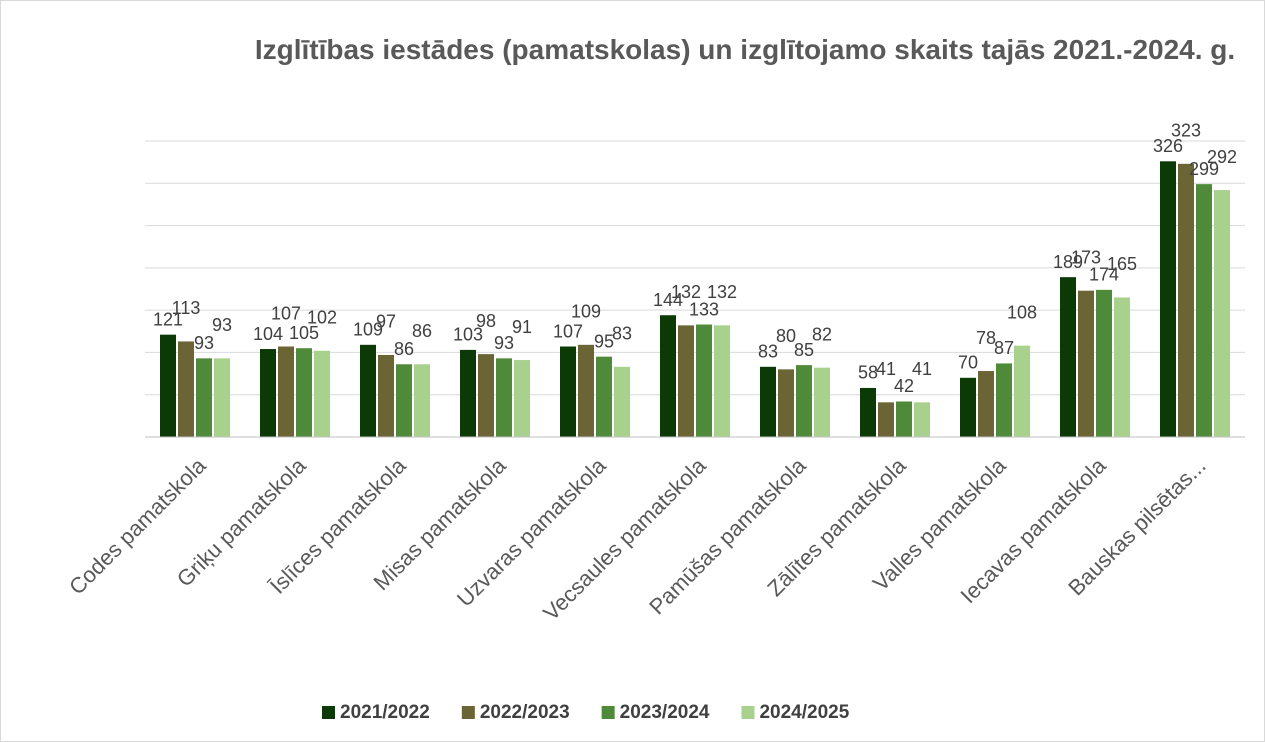 The height and width of the screenshot is (742, 1265). Describe the element at coordinates (1186, 131) in the screenshot. I see `data-label: 323` at that location.